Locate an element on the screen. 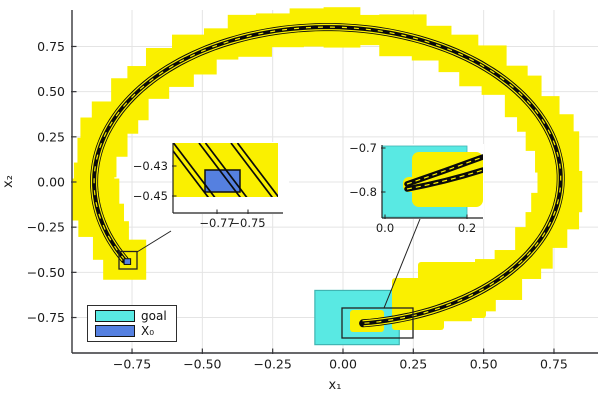 Image resolution: width=600 pixels, height=400 pixels. initial-set-x0 is located at coordinates (127, 261).